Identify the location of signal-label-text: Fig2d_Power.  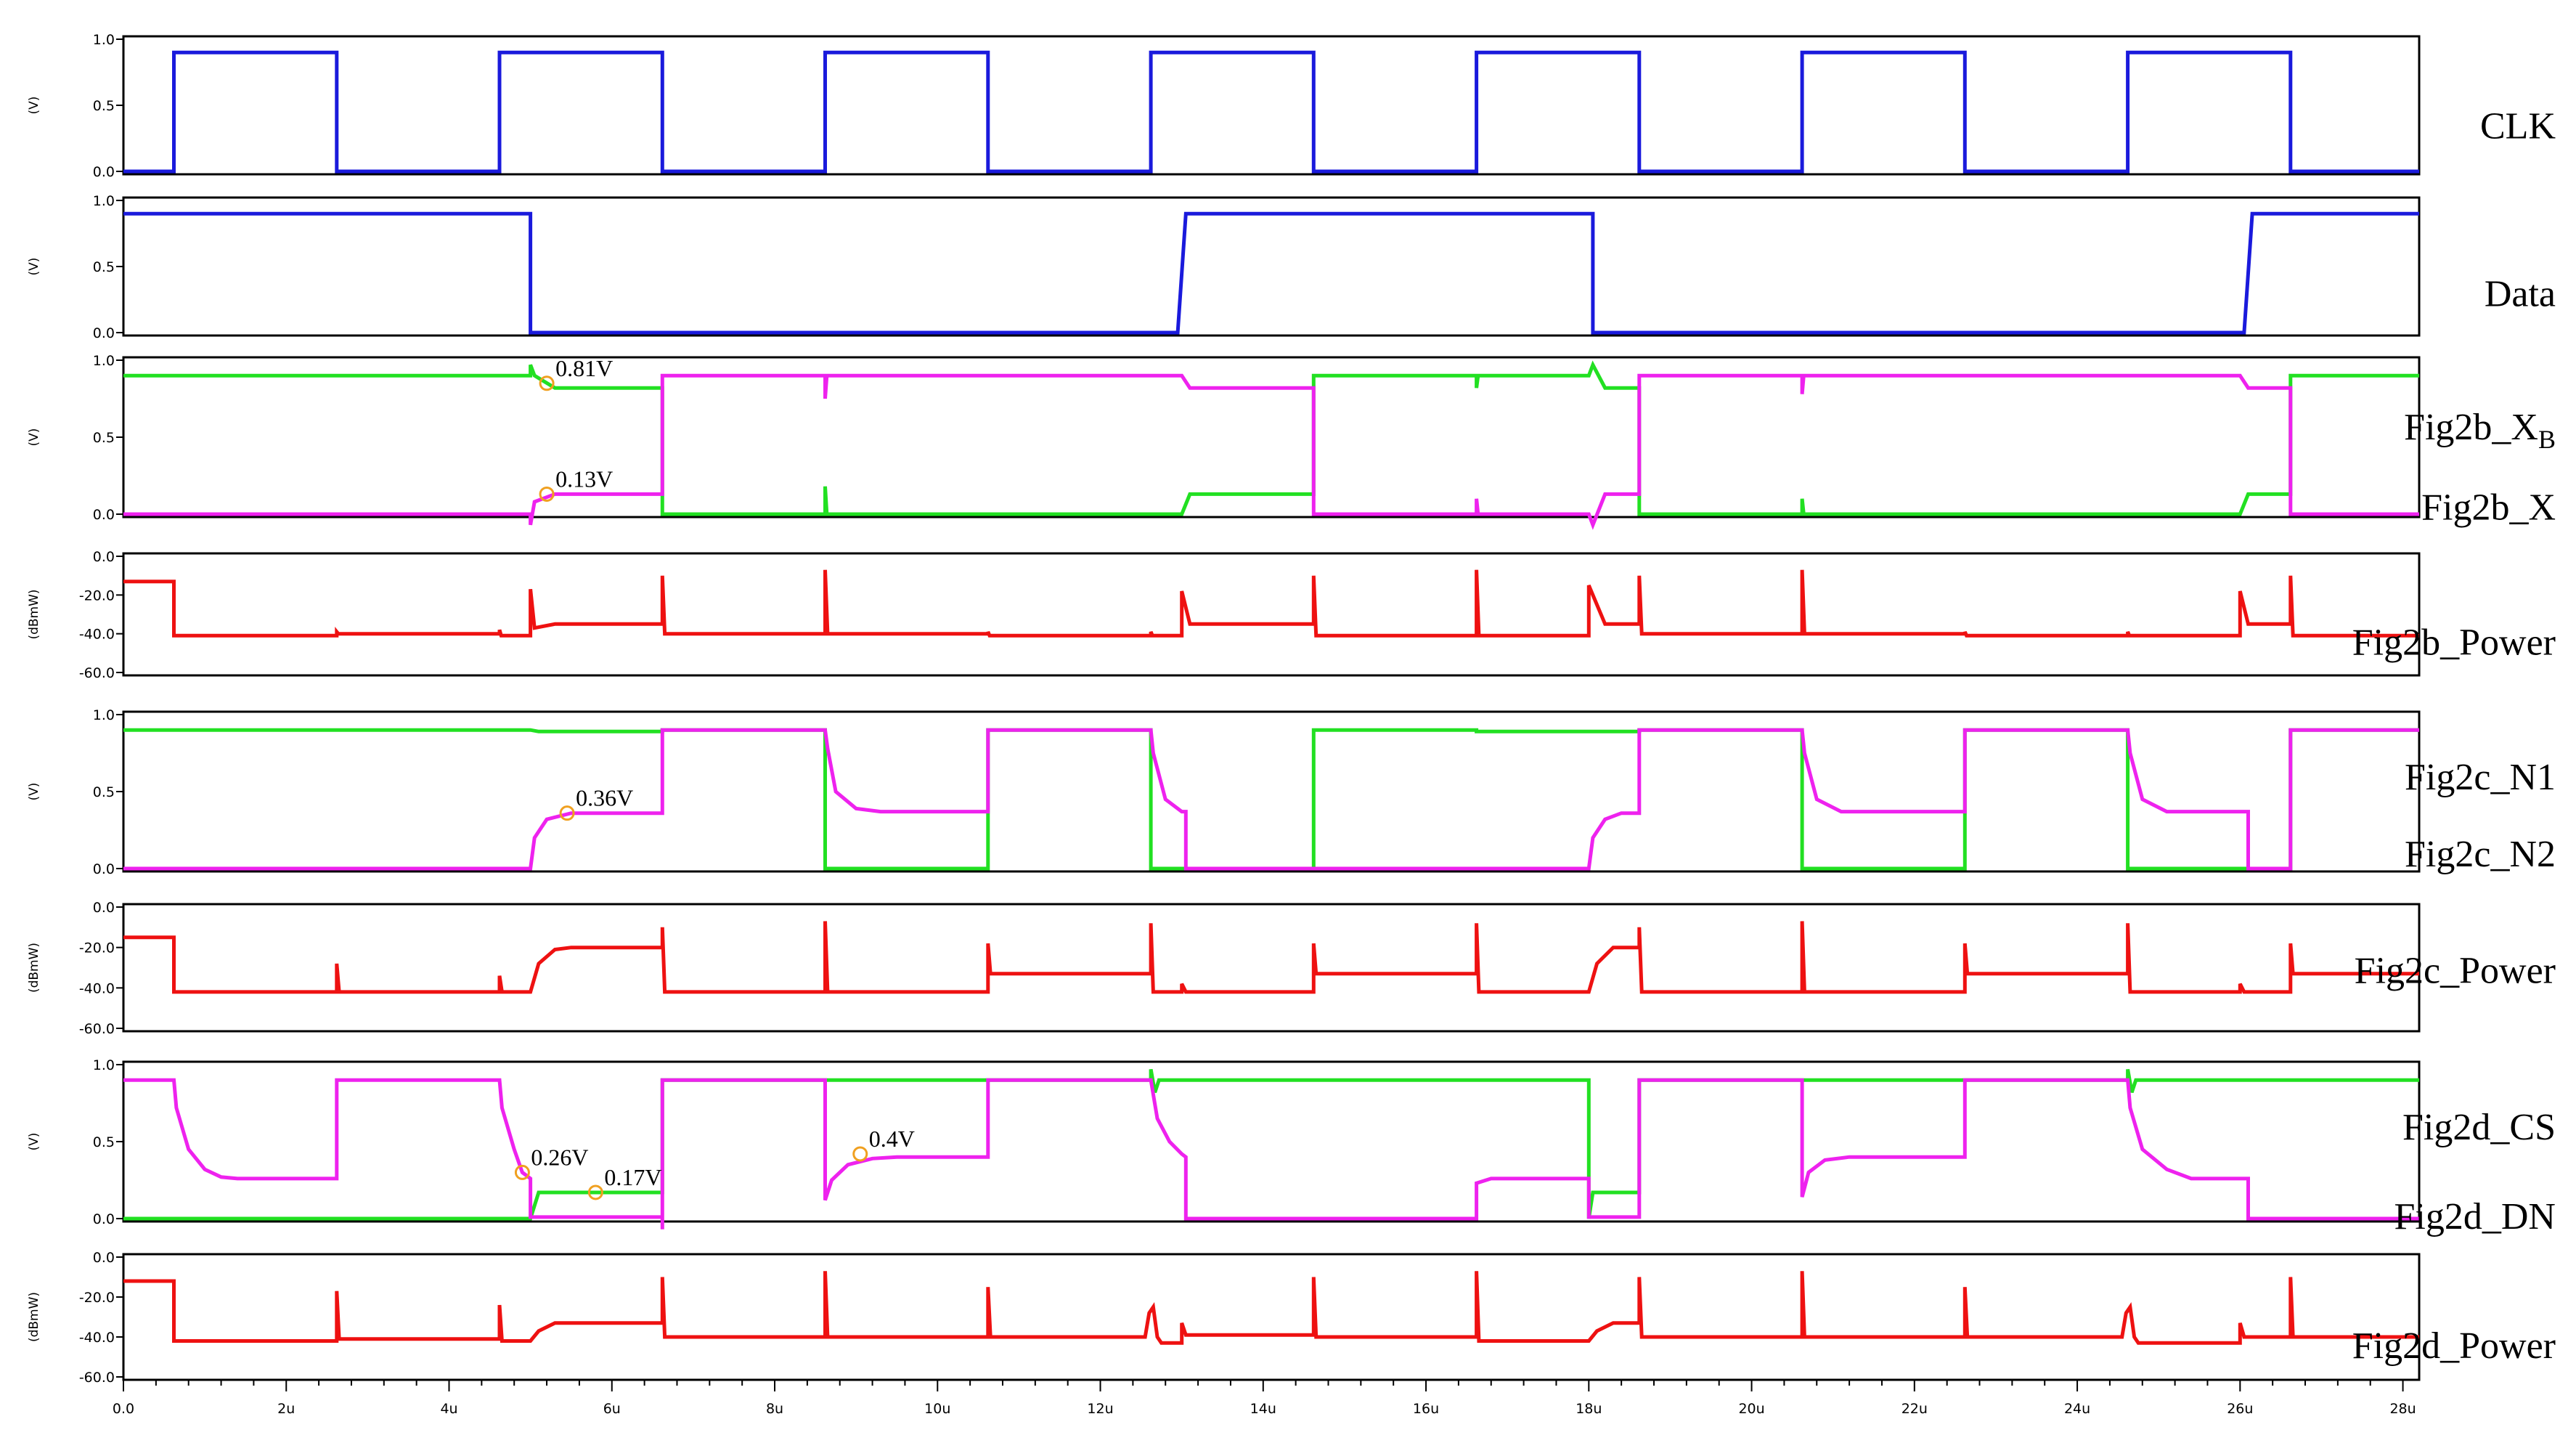
(2454, 1346).